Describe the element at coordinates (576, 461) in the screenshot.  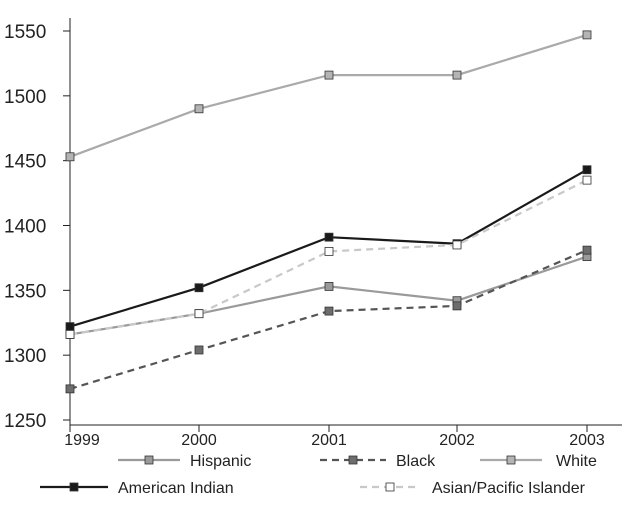
I see `legend-label: White` at that location.